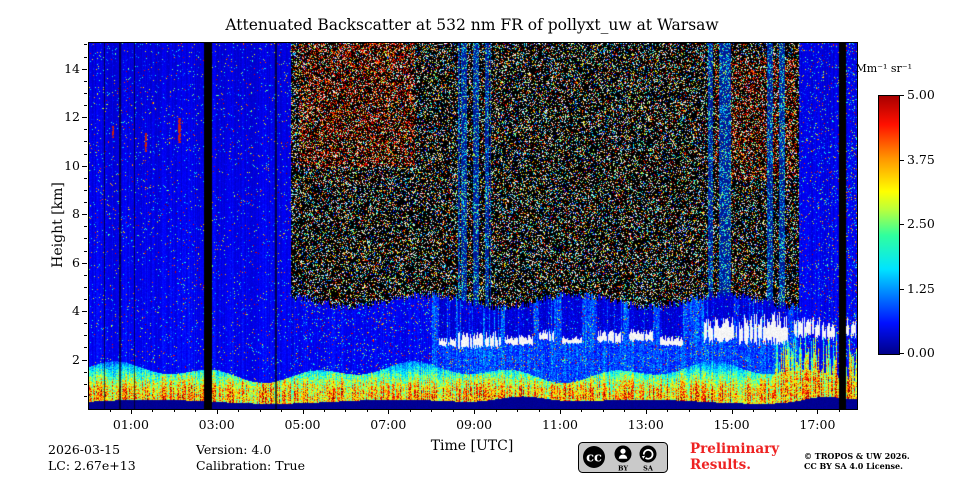 The image size is (960, 480). What do you see at coordinates (76, 262) in the screenshot?
I see `y-tick-label: 6` at bounding box center [76, 262].